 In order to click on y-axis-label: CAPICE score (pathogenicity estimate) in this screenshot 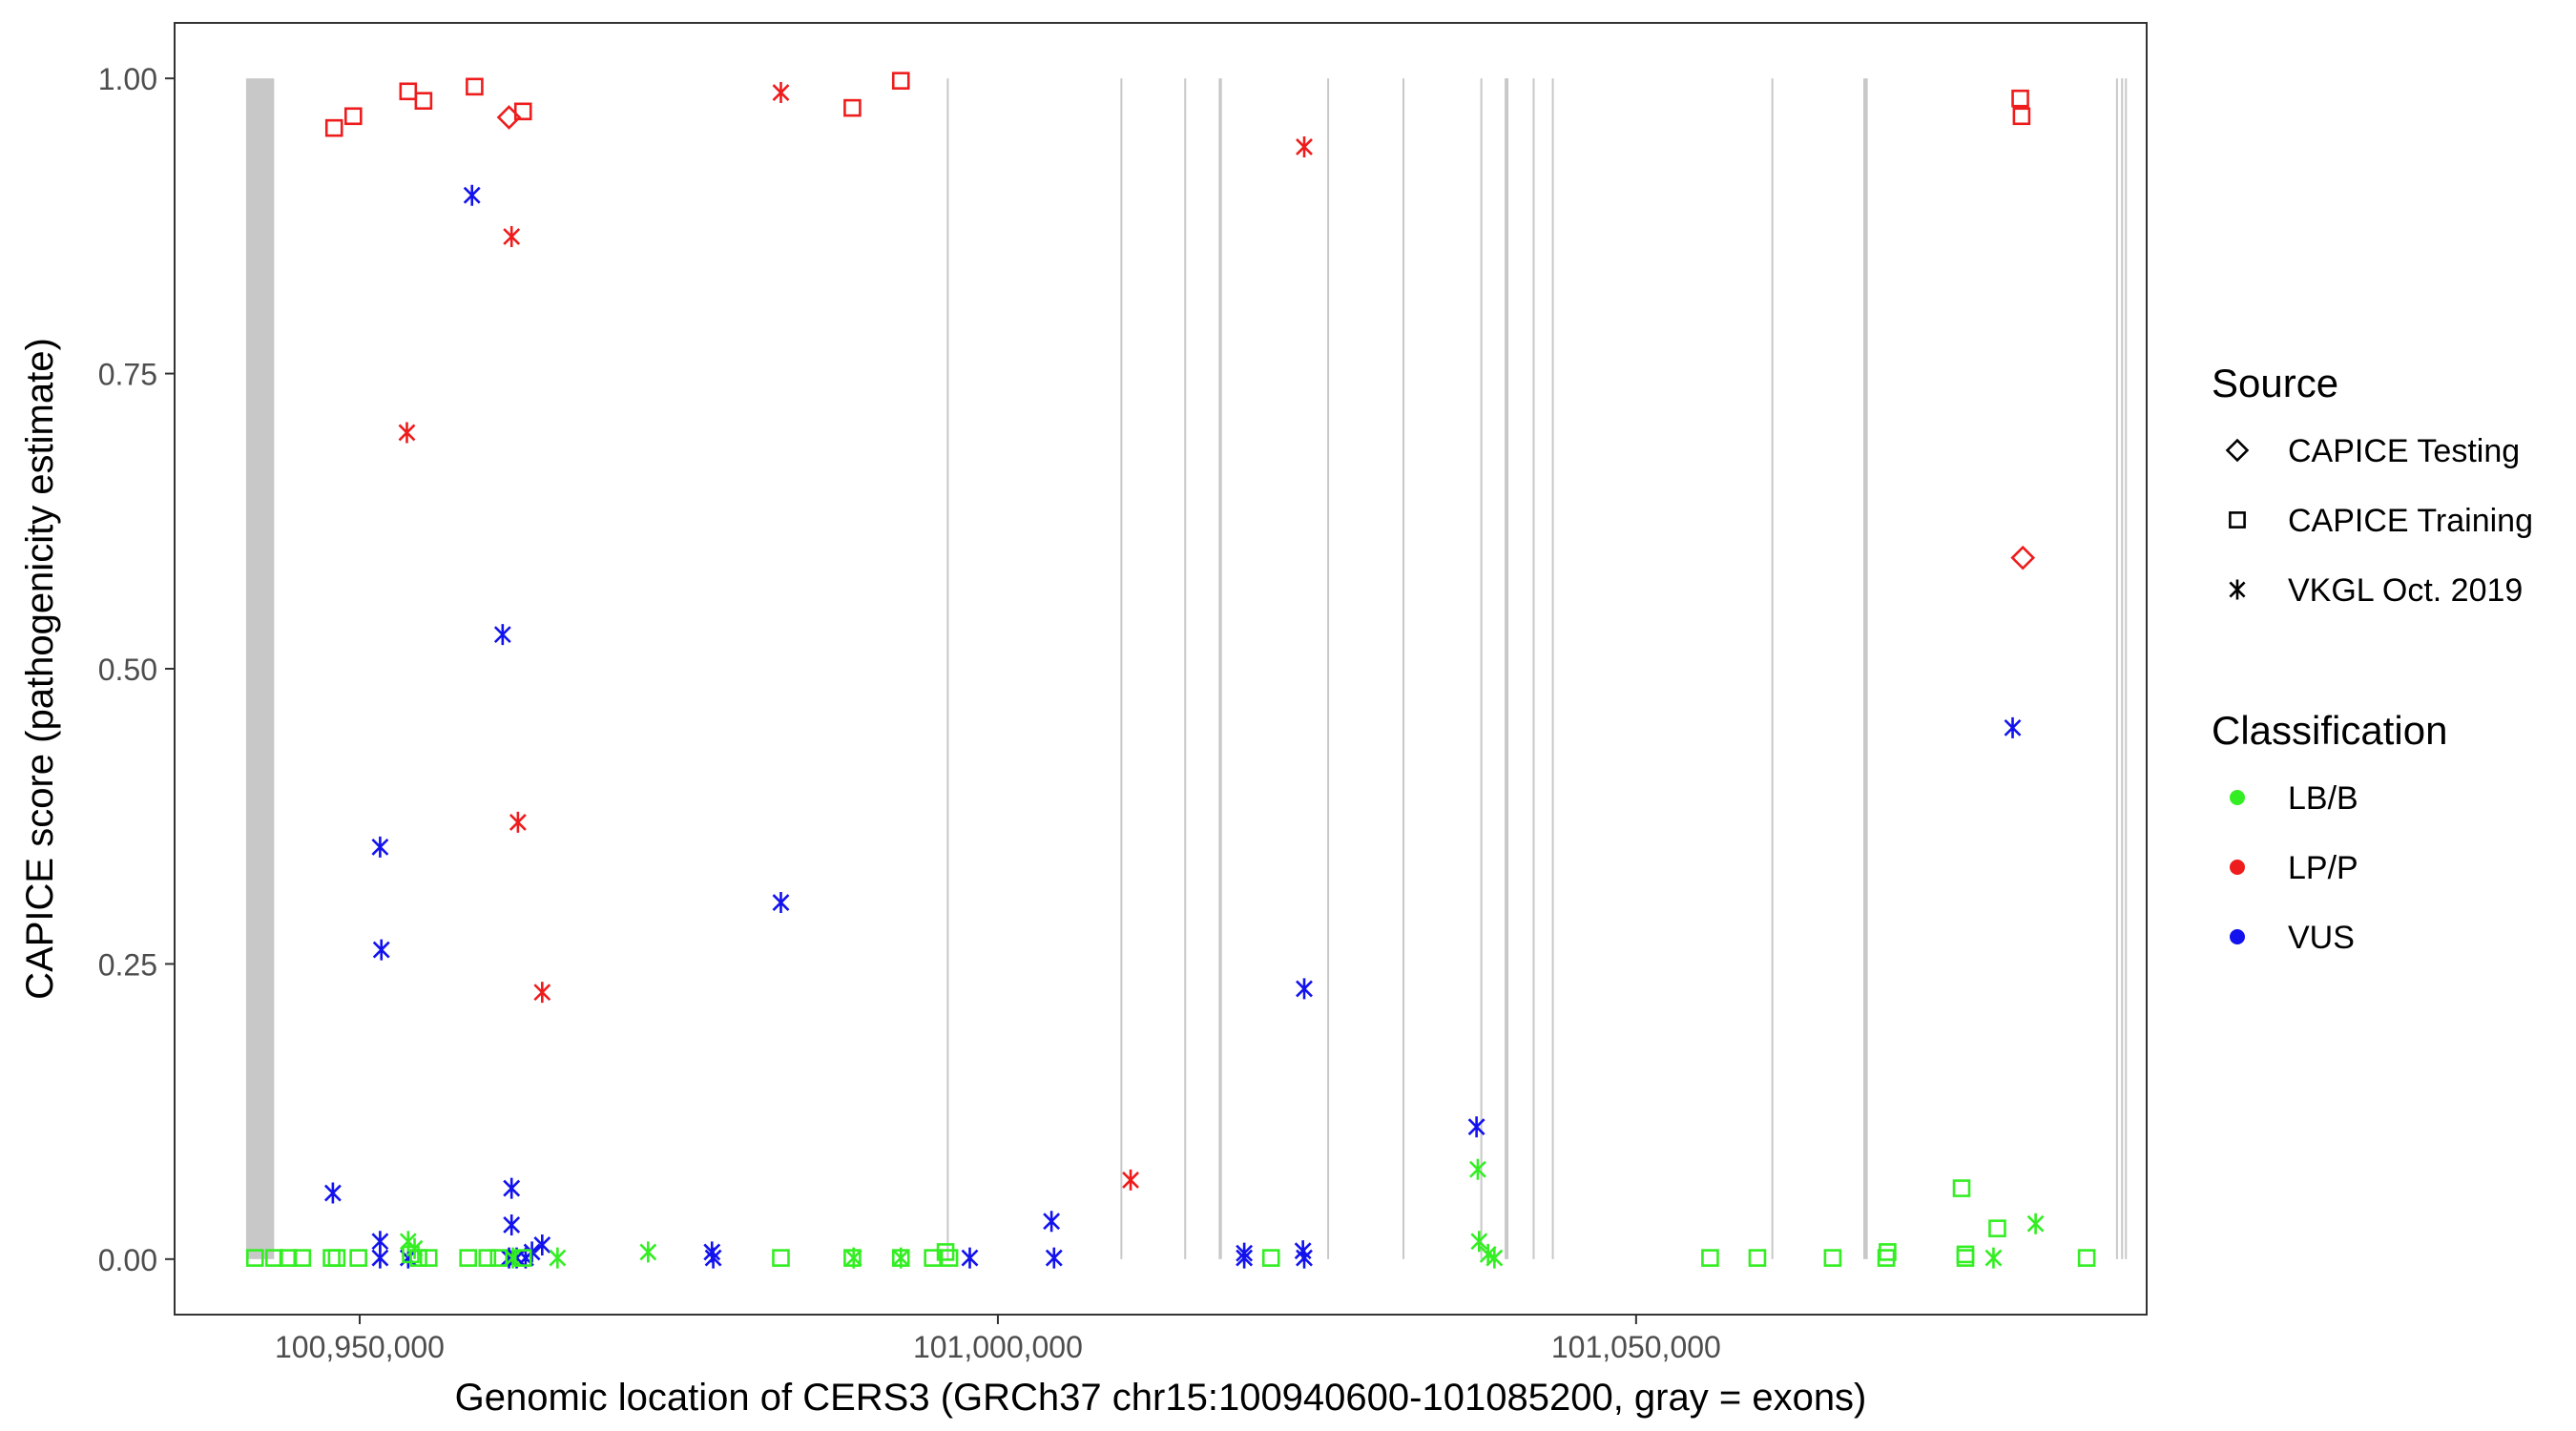, I will do `click(40, 669)`.